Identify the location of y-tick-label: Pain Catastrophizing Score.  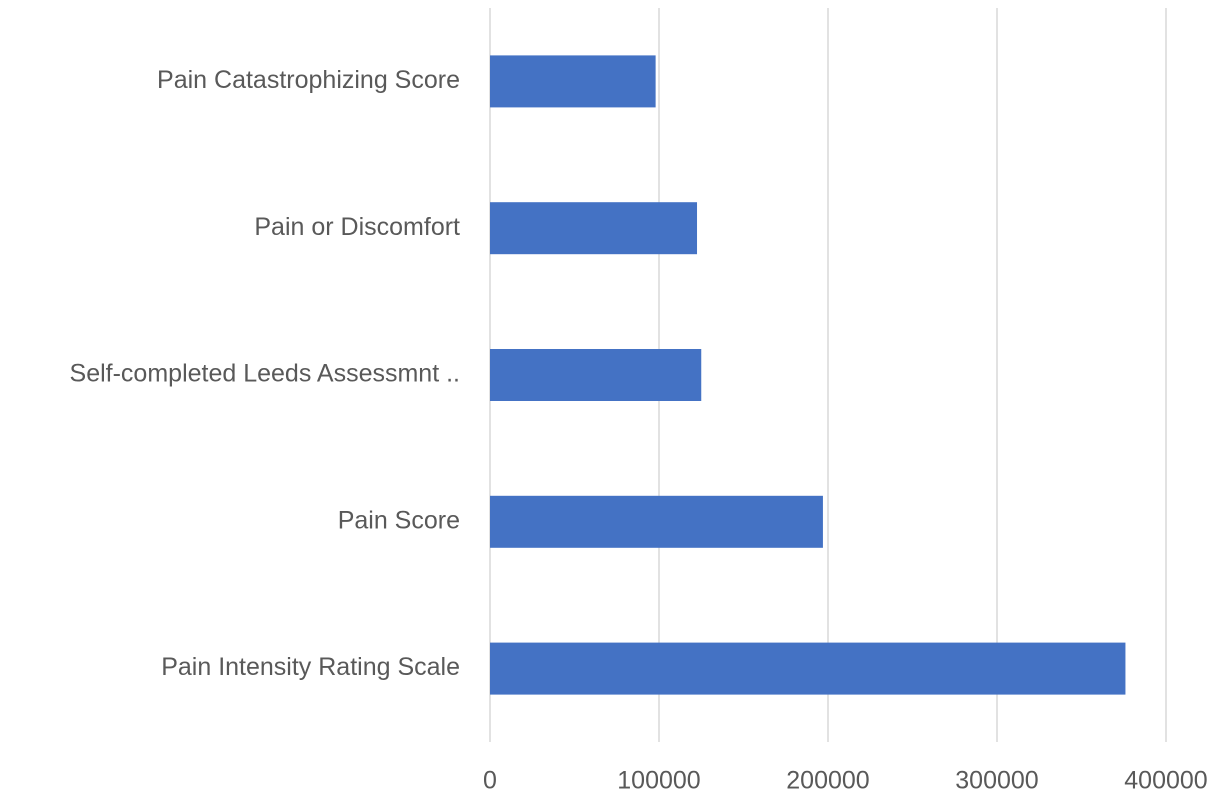
(308, 80).